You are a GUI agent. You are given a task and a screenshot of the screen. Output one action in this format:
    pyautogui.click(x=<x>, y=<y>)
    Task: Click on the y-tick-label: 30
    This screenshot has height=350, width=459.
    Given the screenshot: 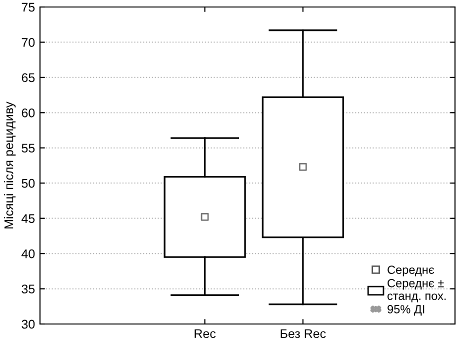 What is the action you would take?
    pyautogui.click(x=28, y=324)
    